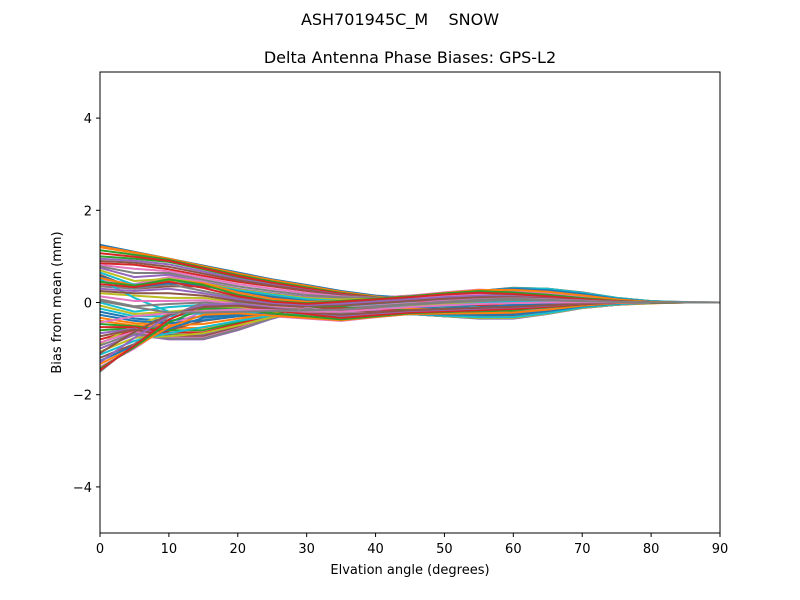  I want to click on y-axis-label: Bias from mean (mm), so click(57, 302).